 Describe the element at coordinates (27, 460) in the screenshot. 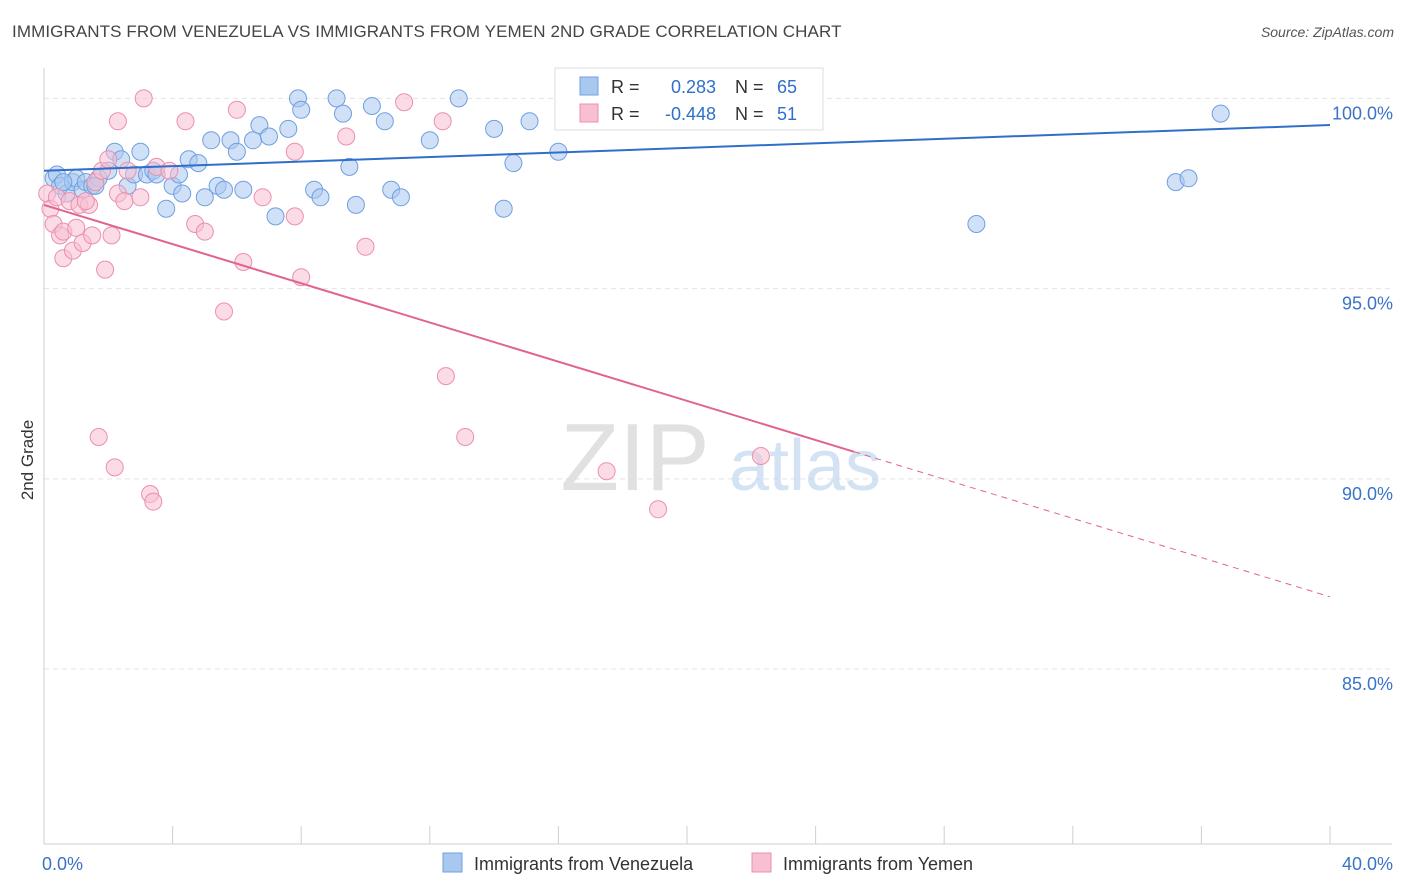

I see `y-axis-title: 2nd Grade` at that location.